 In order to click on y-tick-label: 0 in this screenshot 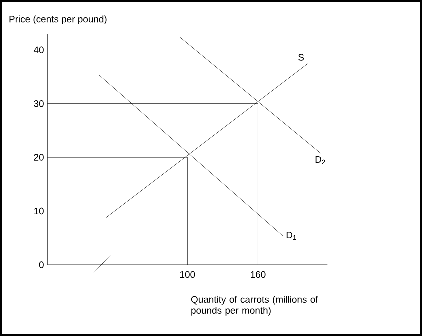, I will do `click(41, 265)`.